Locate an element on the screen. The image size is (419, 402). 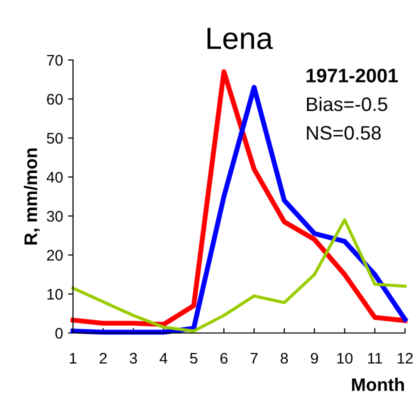
x-tick-label: 5 is located at coordinates (194, 358).